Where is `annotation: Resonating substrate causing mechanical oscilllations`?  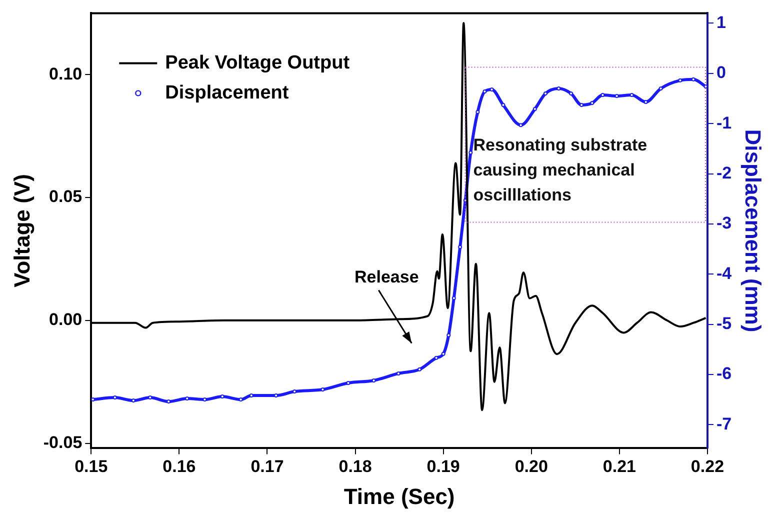
annotation: Resonating substrate causing mechanical oscilllations is located at coordinates (560, 169).